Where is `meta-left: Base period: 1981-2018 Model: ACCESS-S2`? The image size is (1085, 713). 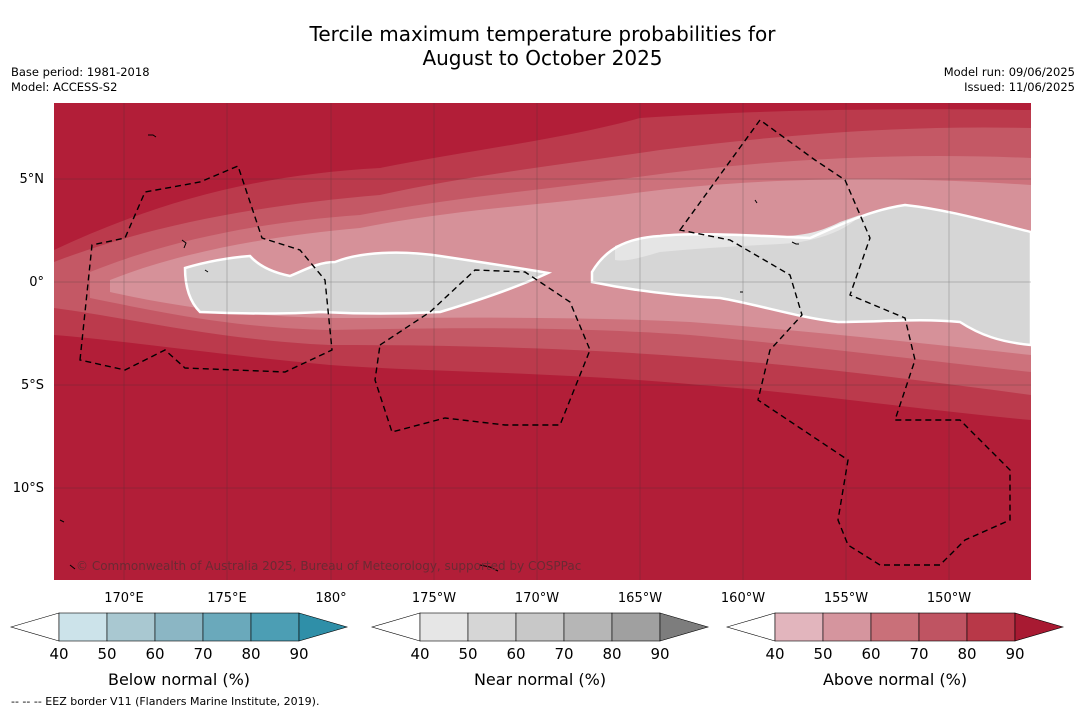
meta-left: Base period: 1981-2018 Model: ACCESS-S2 is located at coordinates (80, 80).